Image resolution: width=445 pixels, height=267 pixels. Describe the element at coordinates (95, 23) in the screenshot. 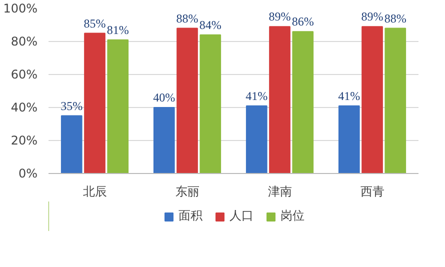

I see `data-label: 85%` at that location.